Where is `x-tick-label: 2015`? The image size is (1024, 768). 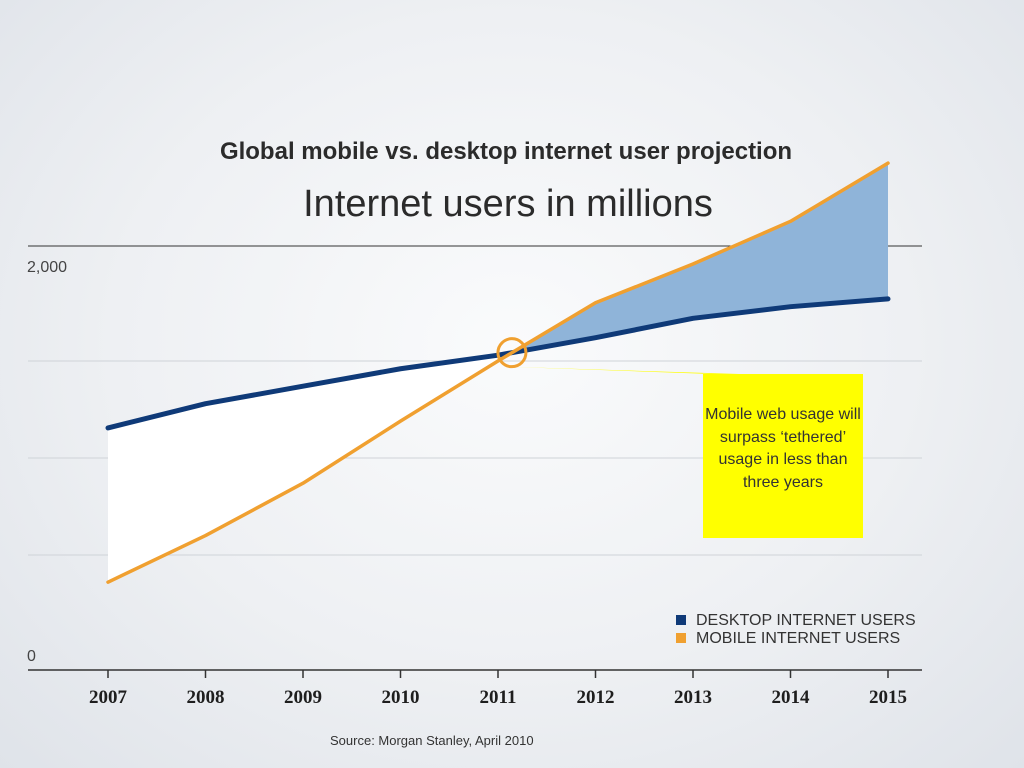
x-tick-label: 2015 is located at coordinates (888, 697).